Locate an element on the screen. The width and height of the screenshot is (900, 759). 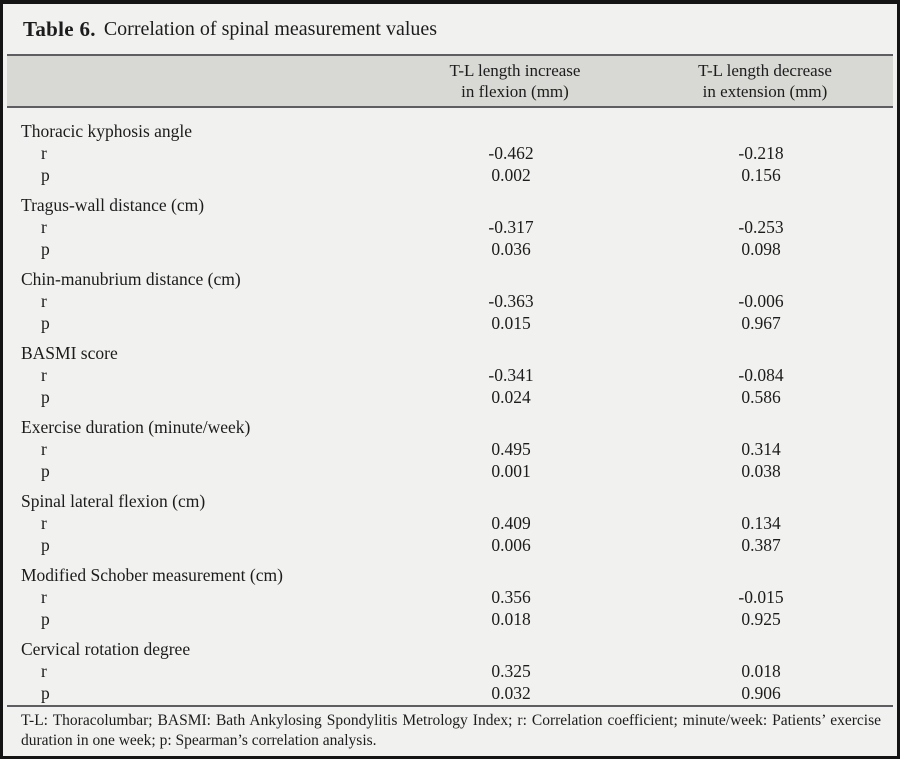
r-extension-value: -0.084 is located at coordinates (761, 375).